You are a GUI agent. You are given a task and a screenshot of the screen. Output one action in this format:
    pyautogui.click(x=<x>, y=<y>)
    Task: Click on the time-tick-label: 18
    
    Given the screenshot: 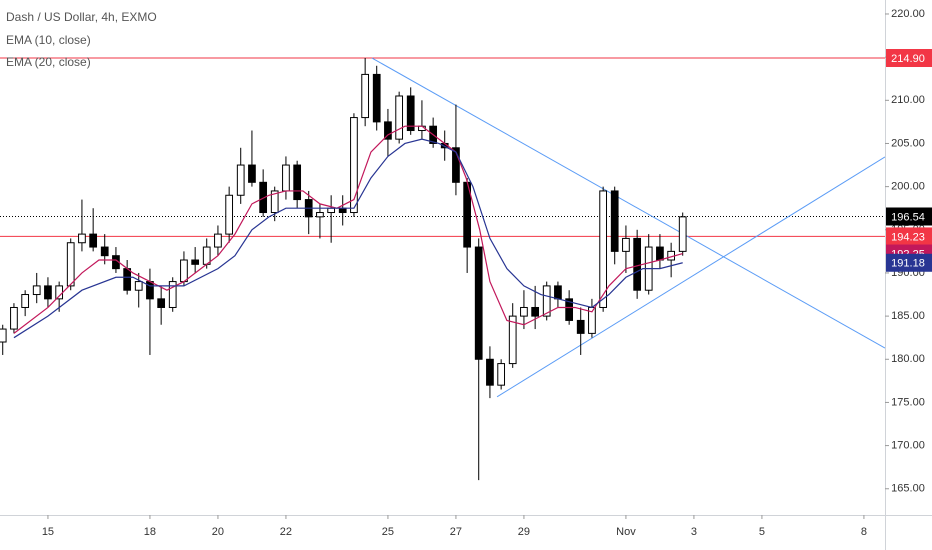 What is the action you would take?
    pyautogui.click(x=150, y=532)
    